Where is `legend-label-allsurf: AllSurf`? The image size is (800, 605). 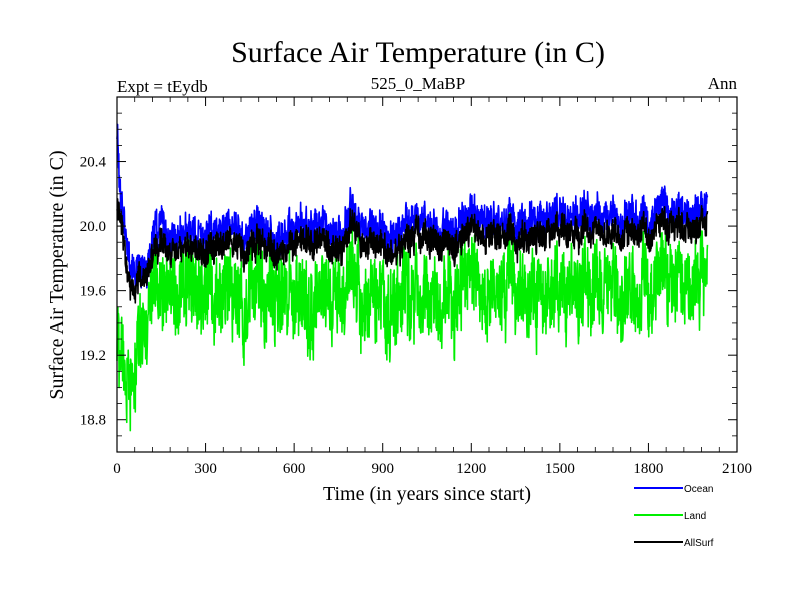 legend-label-allsurf: AllSurf is located at coordinates (699, 543).